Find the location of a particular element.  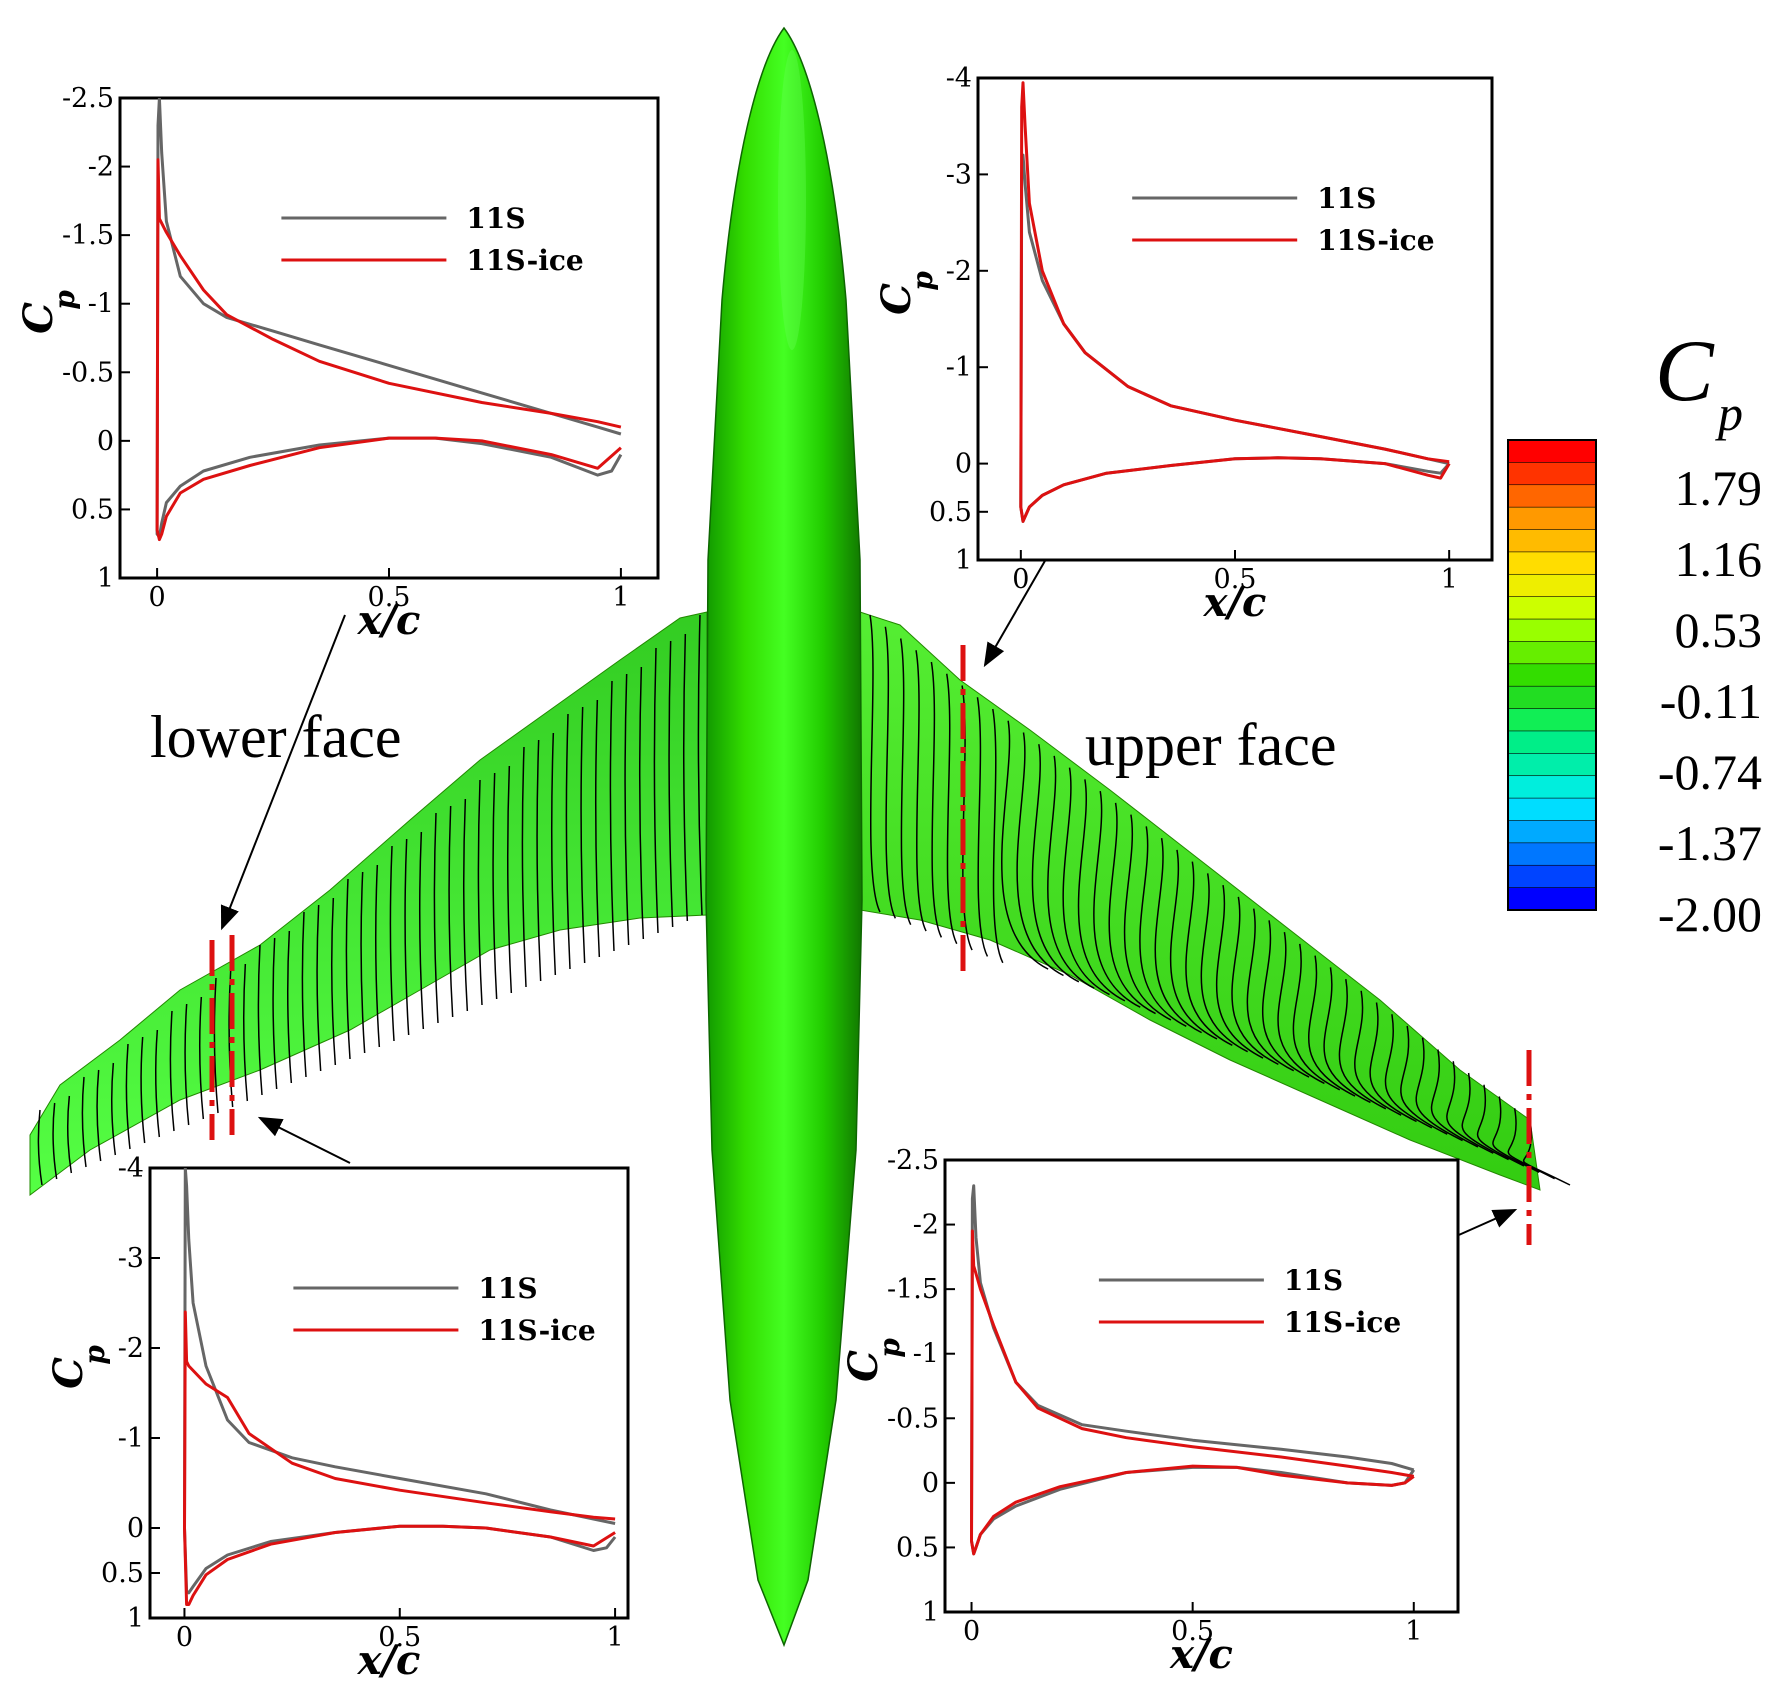

x-tick-label: 0.5 is located at coordinates (1235, 579).